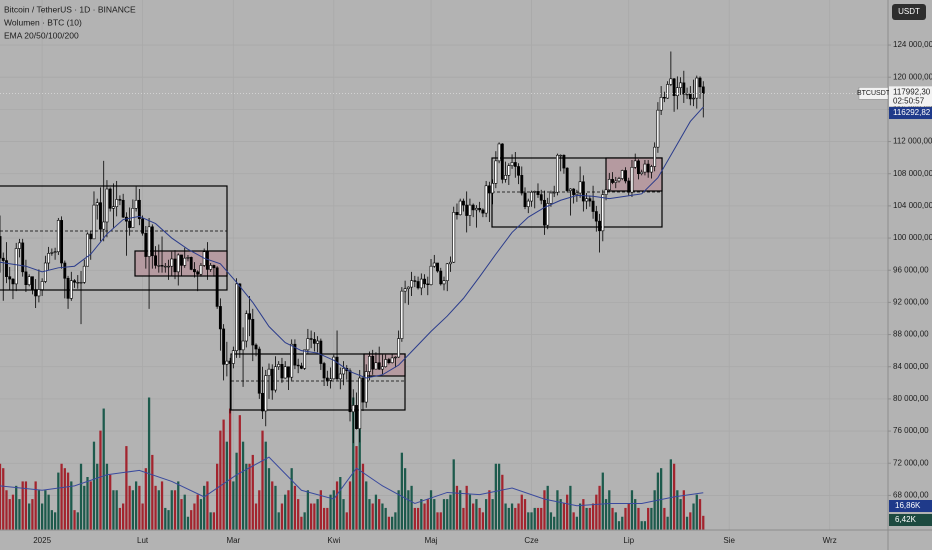 This screenshot has width=932, height=550. What do you see at coordinates (70, 9) in the screenshot?
I see `chart-title: Bitcoin / TetherUS · 1D · BINANCE` at bounding box center [70, 9].